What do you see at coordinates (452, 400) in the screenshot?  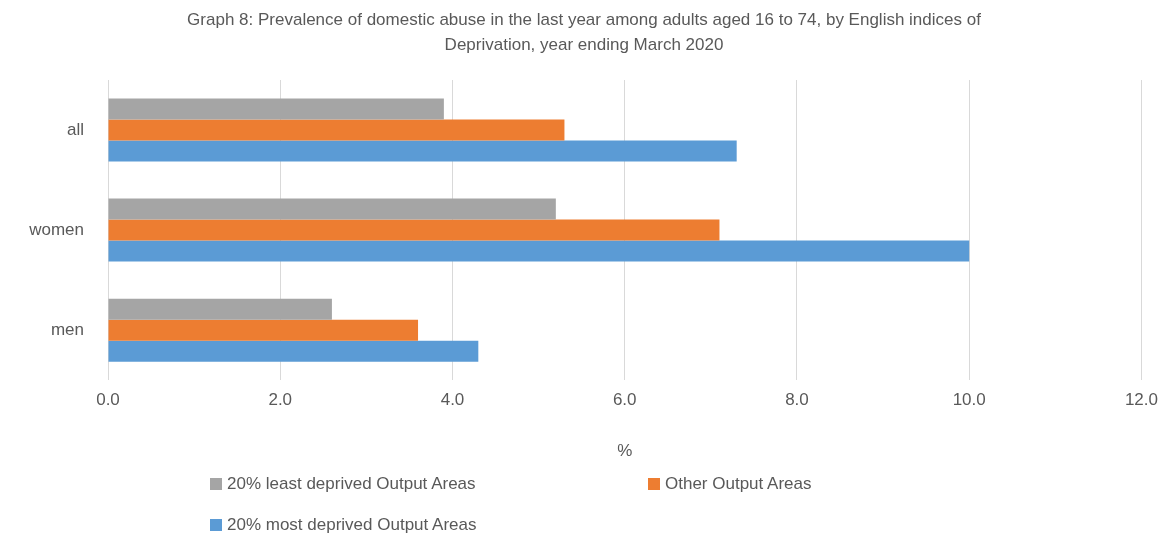 I see `x-tick-label: 4.0` at bounding box center [452, 400].